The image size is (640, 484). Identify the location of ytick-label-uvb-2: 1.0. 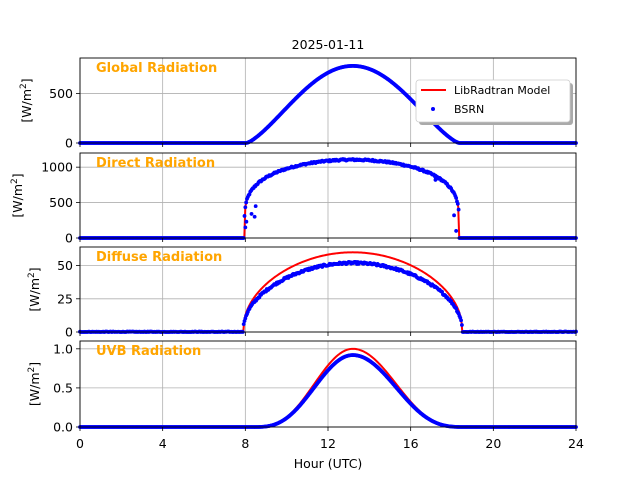
(63, 348).